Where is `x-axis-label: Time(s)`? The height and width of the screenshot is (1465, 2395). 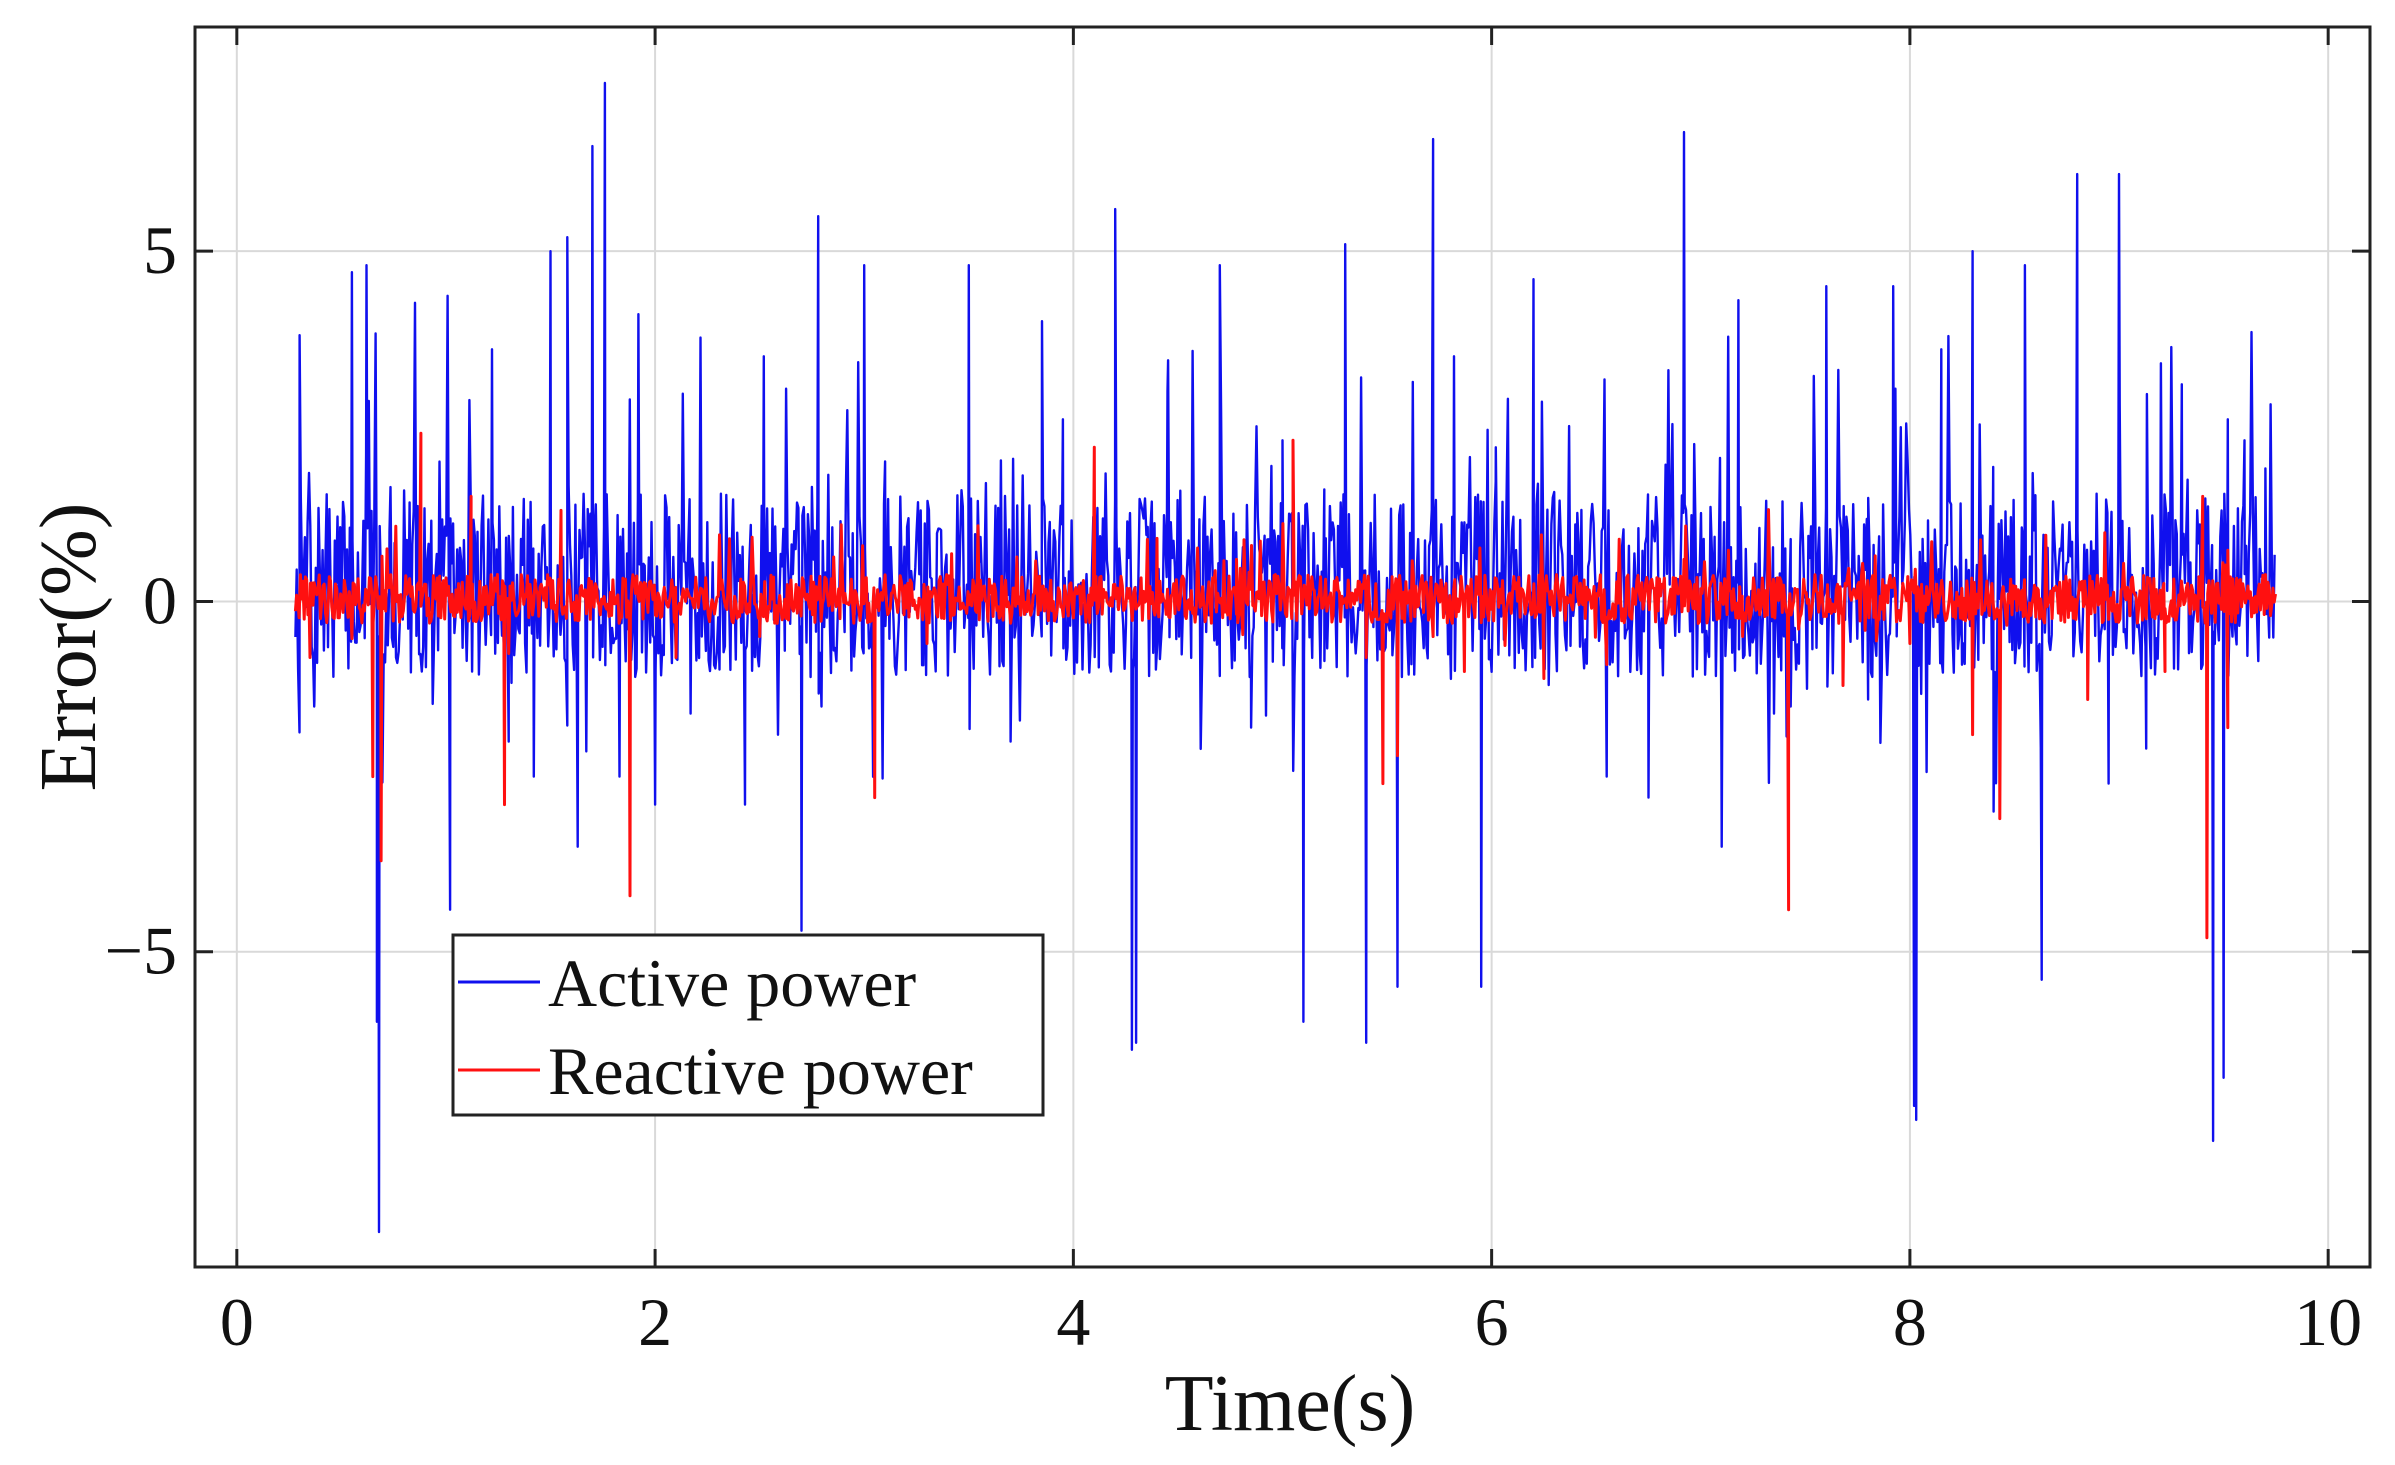
x-axis-label: Time(s) is located at coordinates (1290, 1404).